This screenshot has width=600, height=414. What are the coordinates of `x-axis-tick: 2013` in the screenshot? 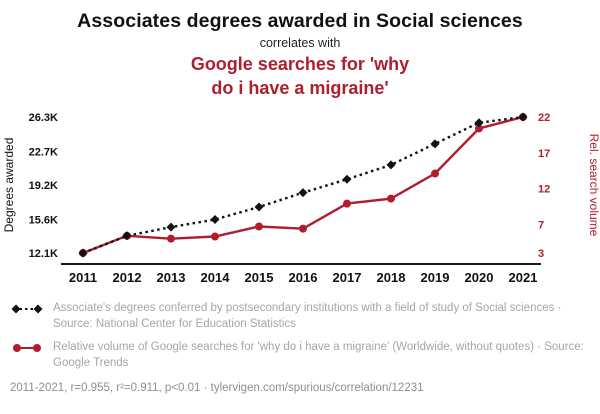 It's located at (171, 277).